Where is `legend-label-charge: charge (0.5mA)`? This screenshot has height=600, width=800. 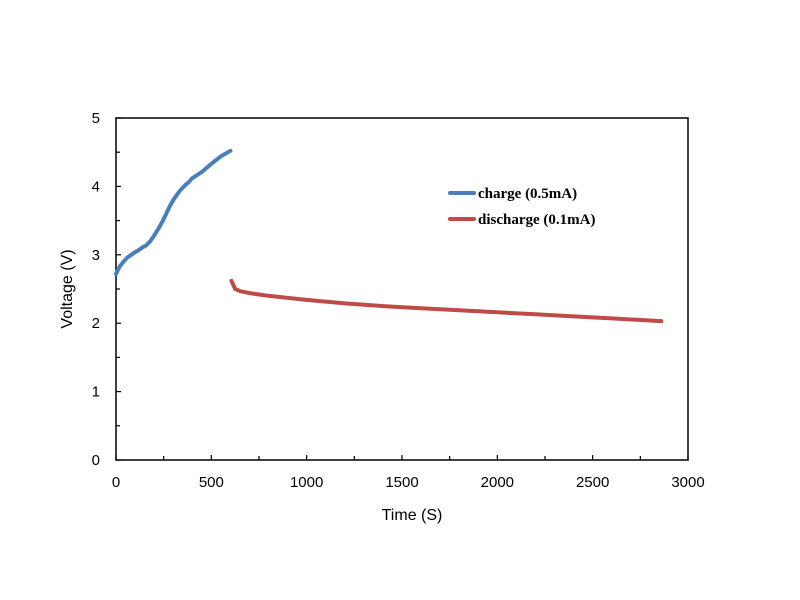
legend-label-charge: charge (0.5mA) is located at coordinates (527, 194).